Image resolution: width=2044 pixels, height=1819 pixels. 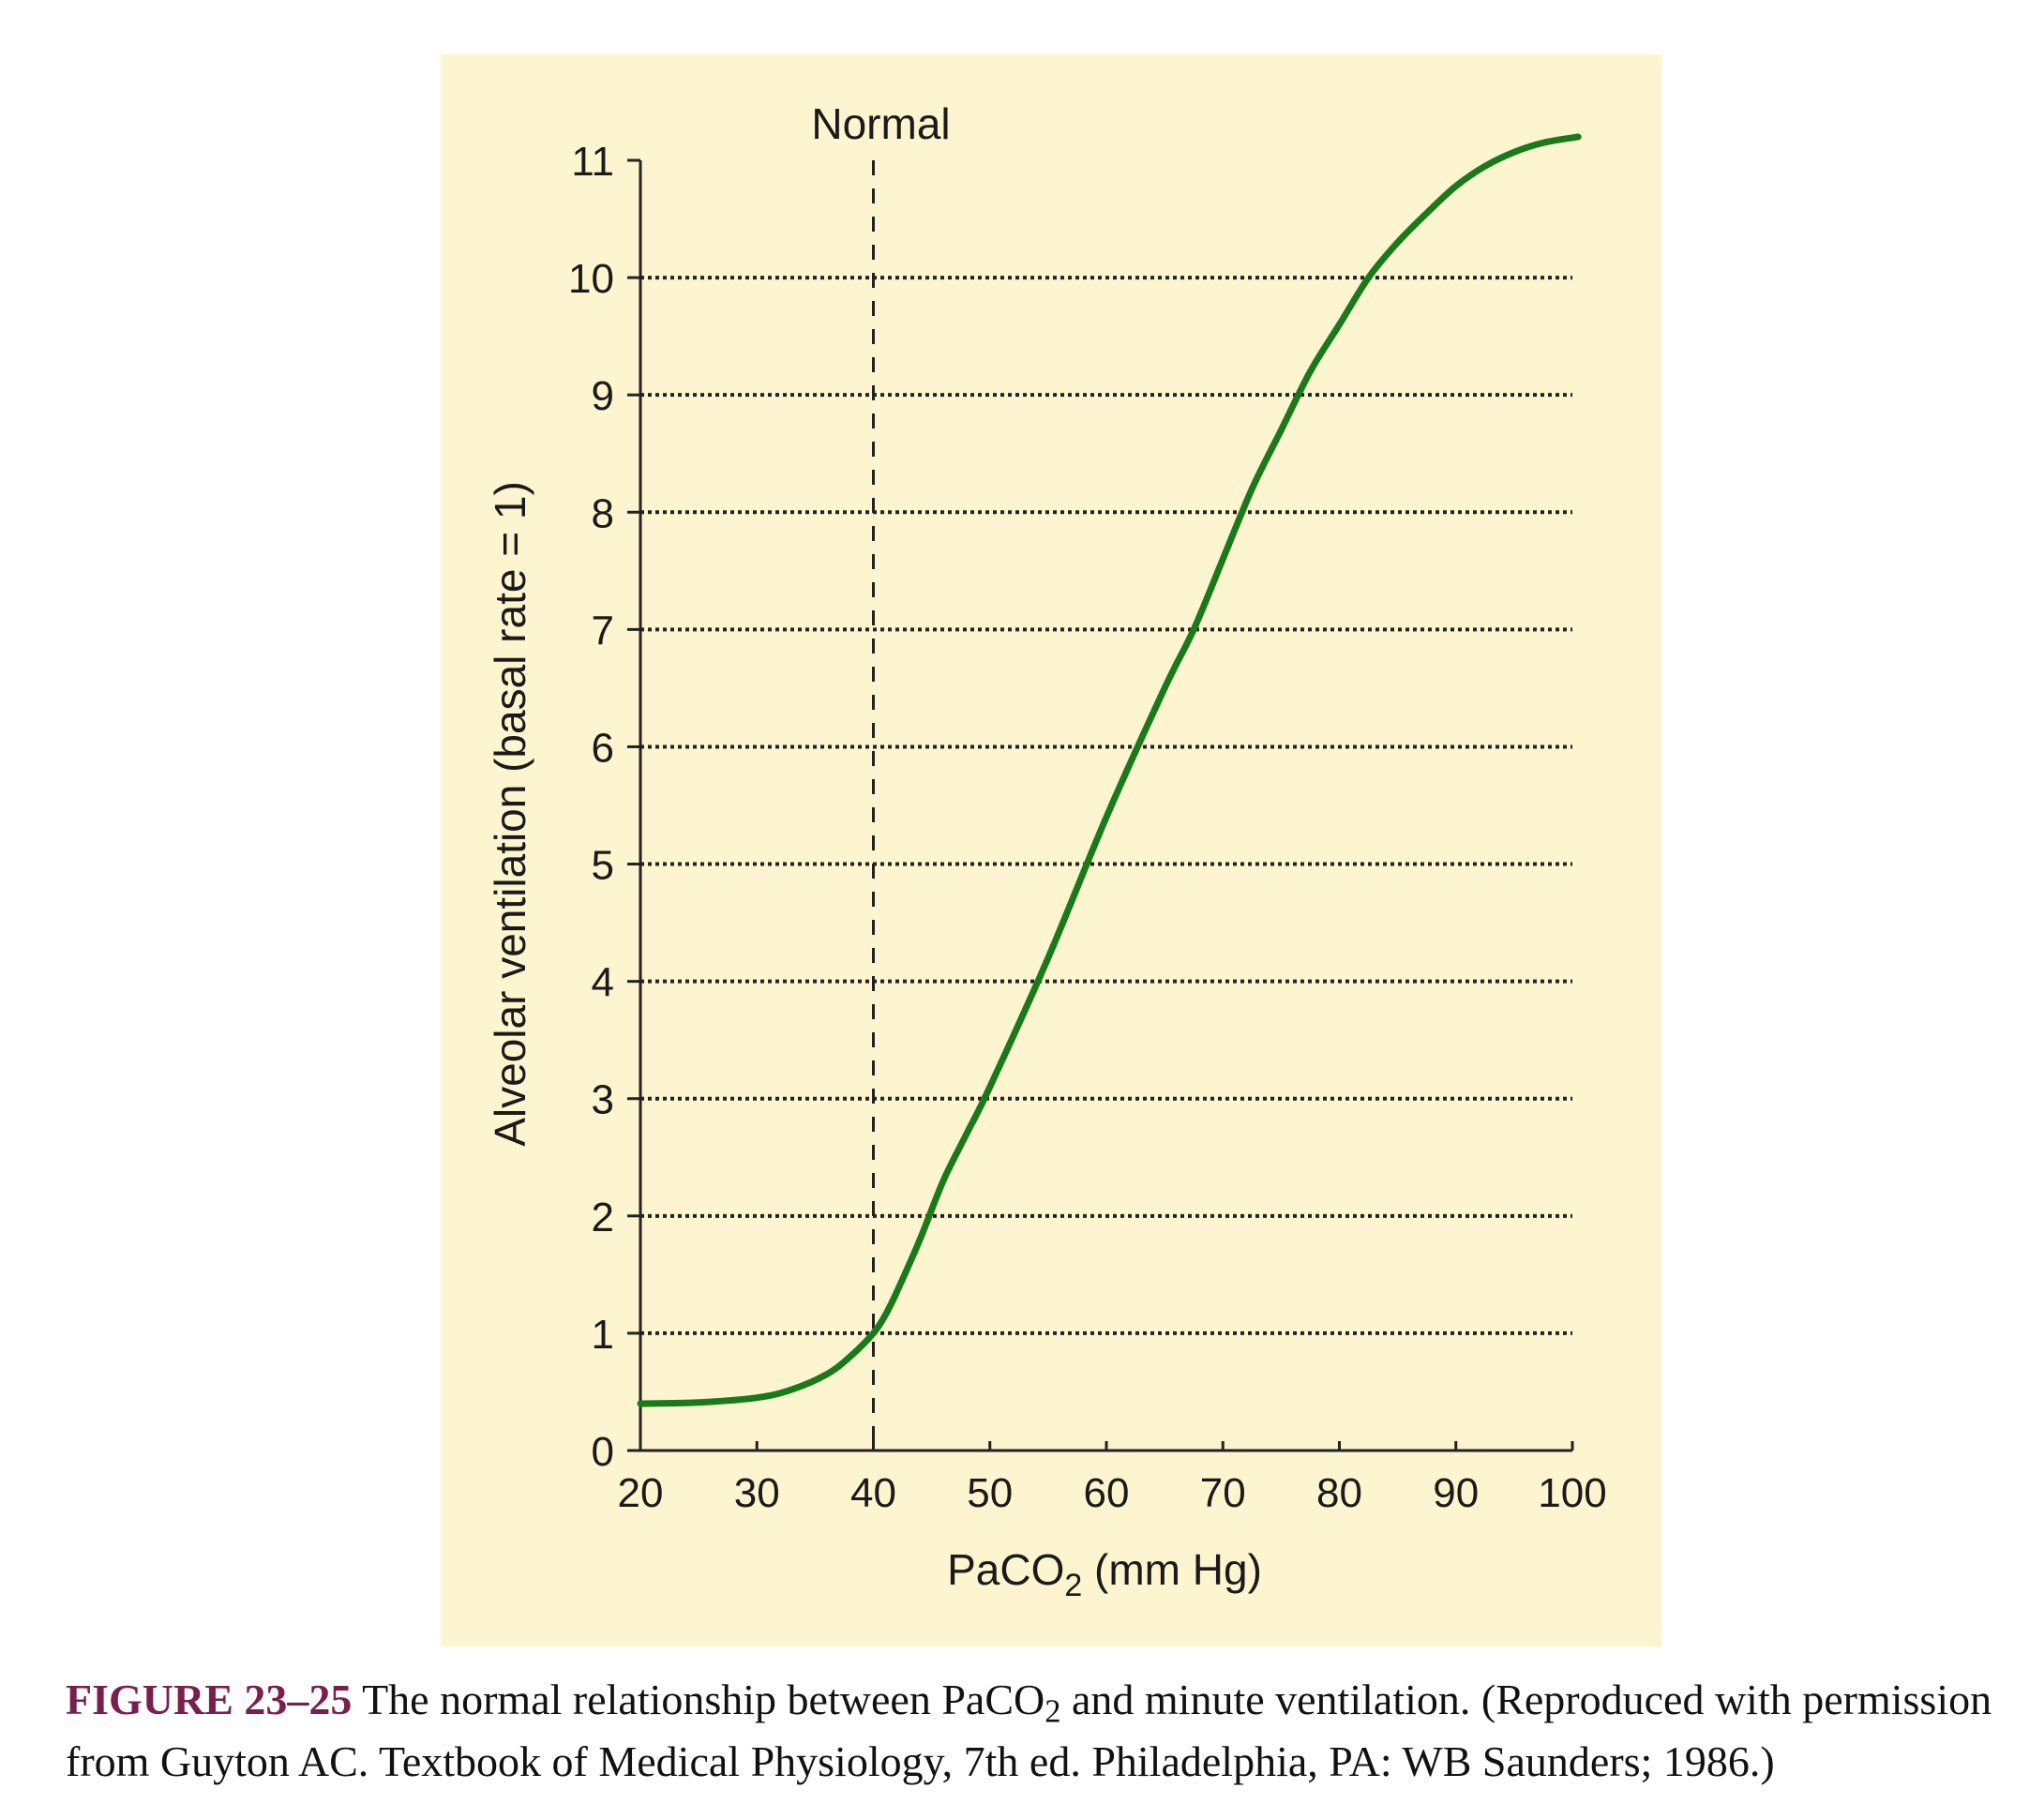 I want to click on caption-subscript: 2, so click(x=1053, y=1711).